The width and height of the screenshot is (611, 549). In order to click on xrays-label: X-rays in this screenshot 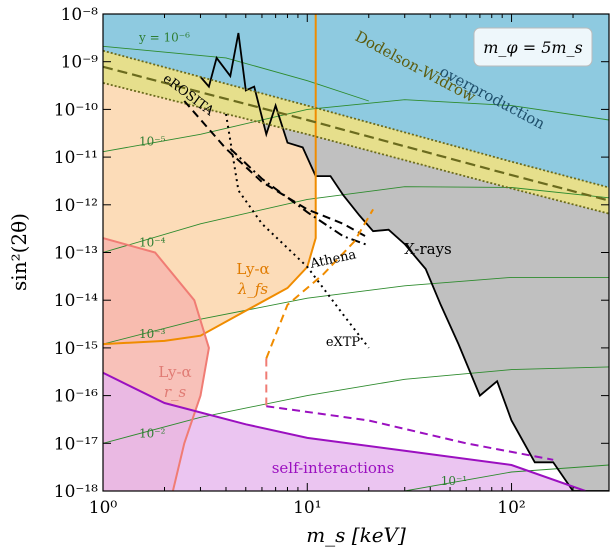, I will do `click(428, 249)`.